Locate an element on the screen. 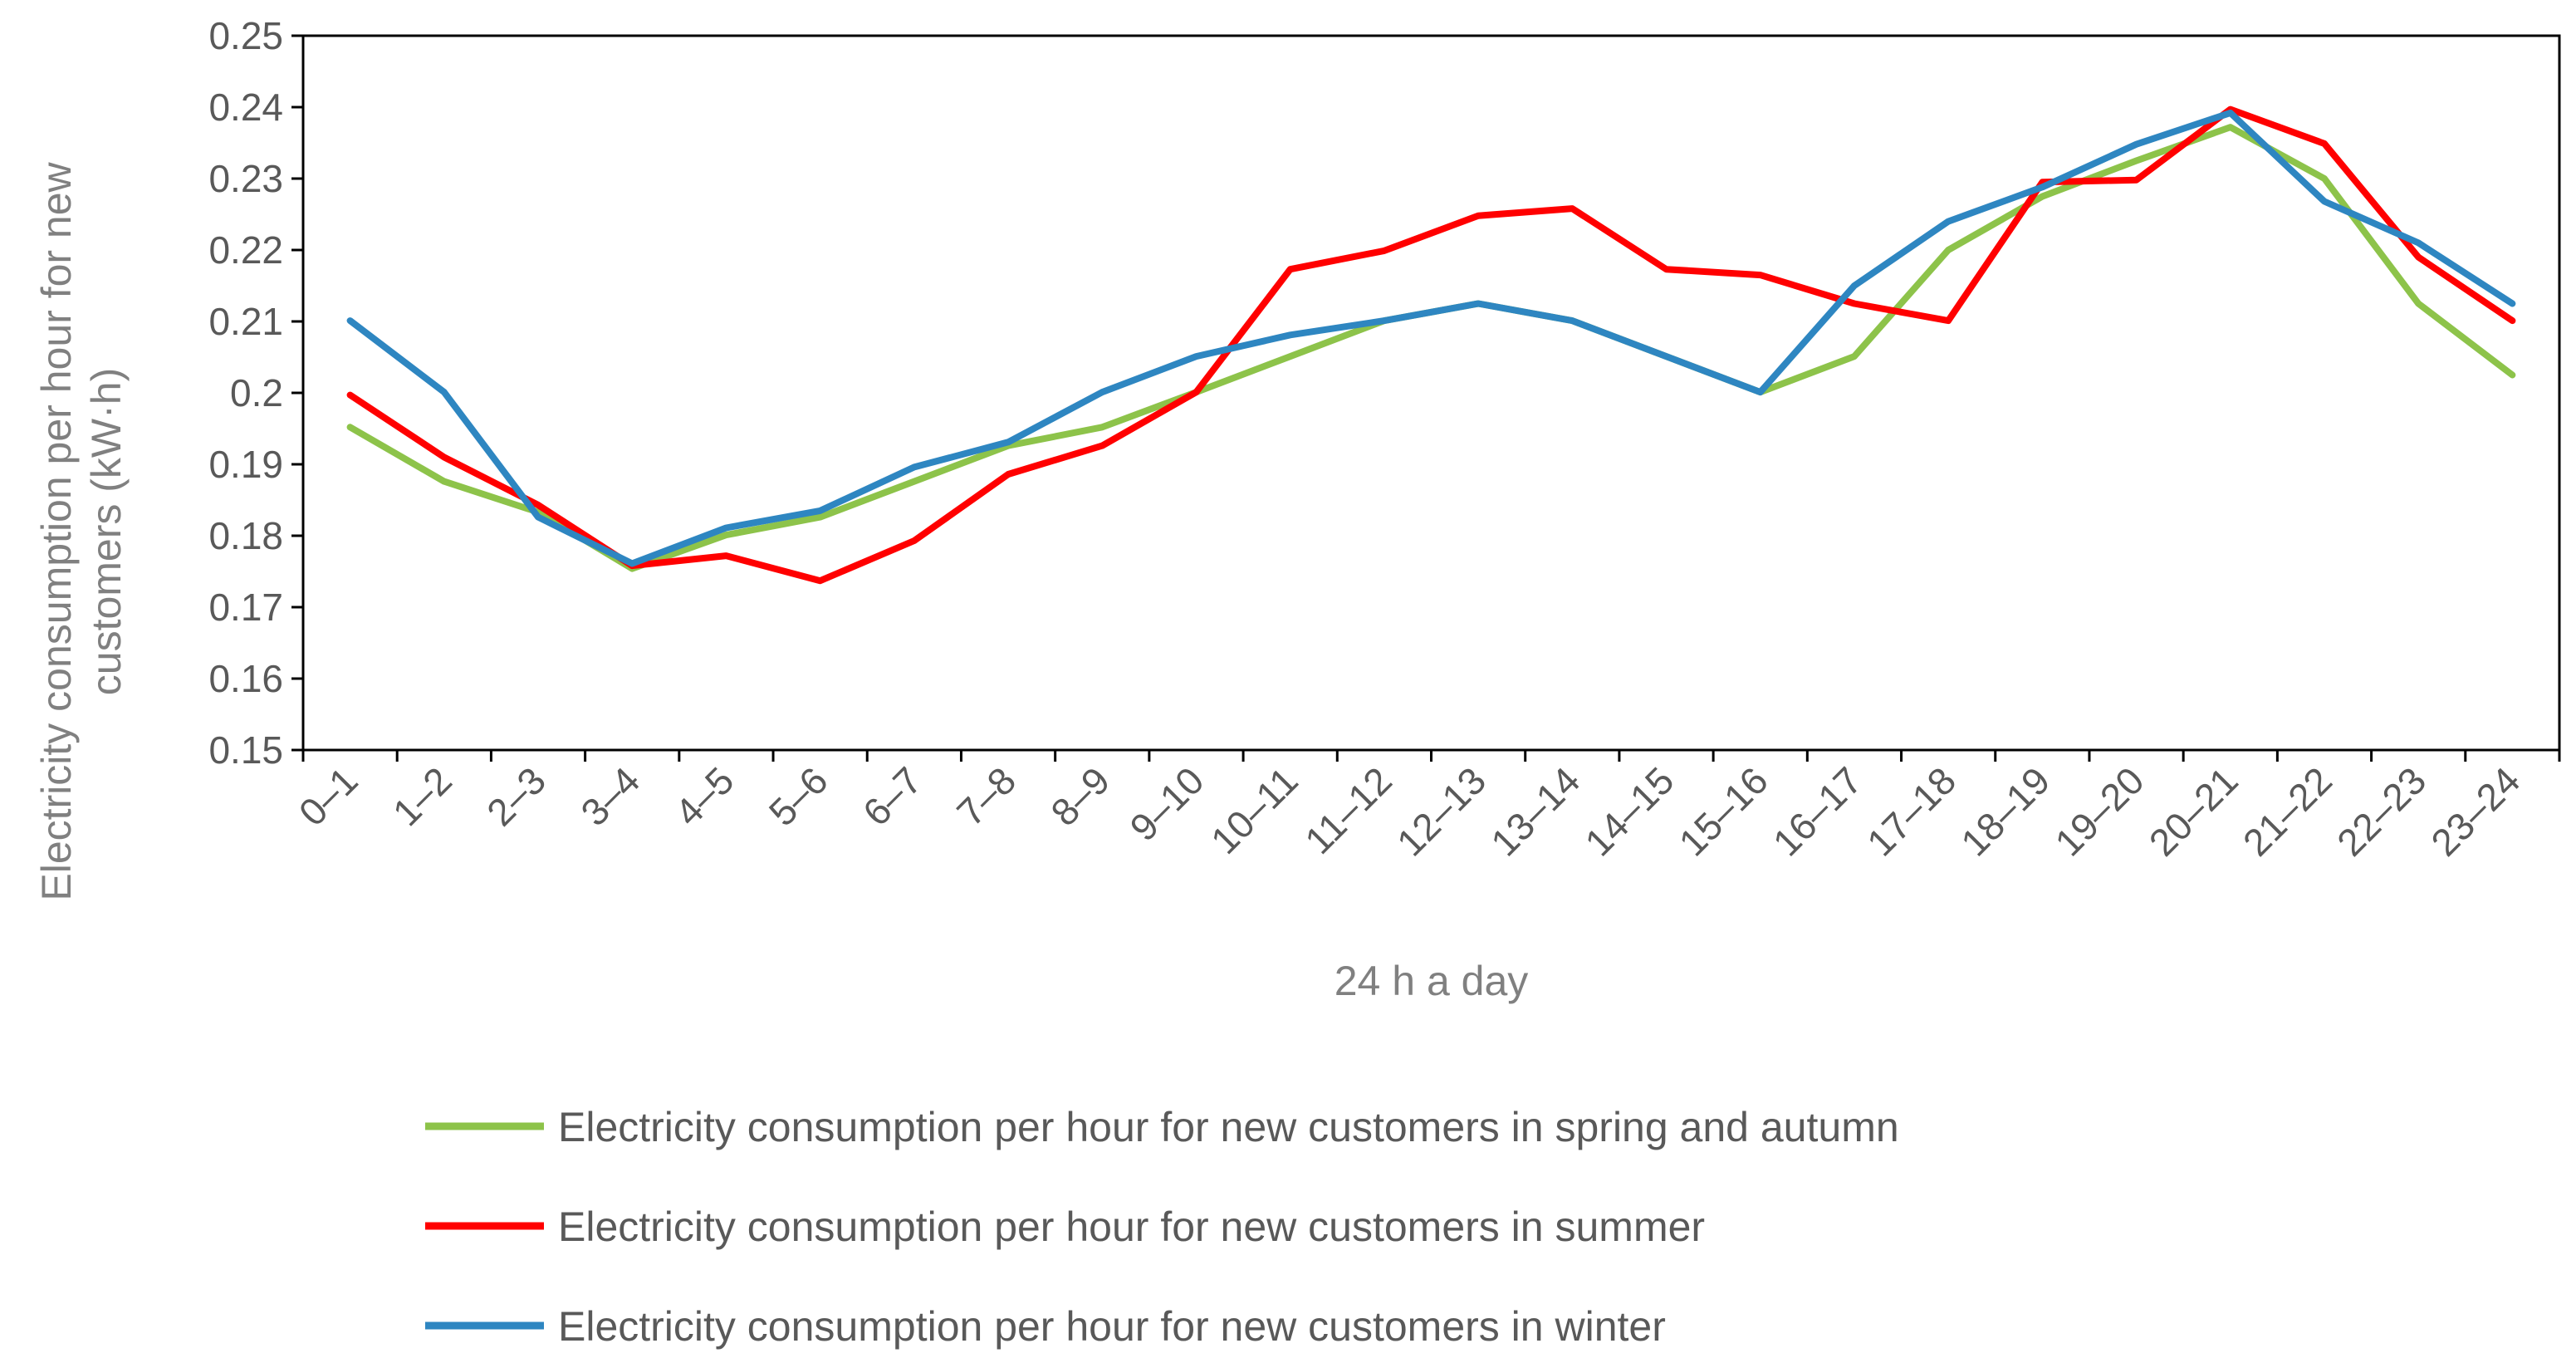 Image resolution: width=2576 pixels, height=1363 pixels. x-axis-title: 24 h a day is located at coordinates (1432, 981).